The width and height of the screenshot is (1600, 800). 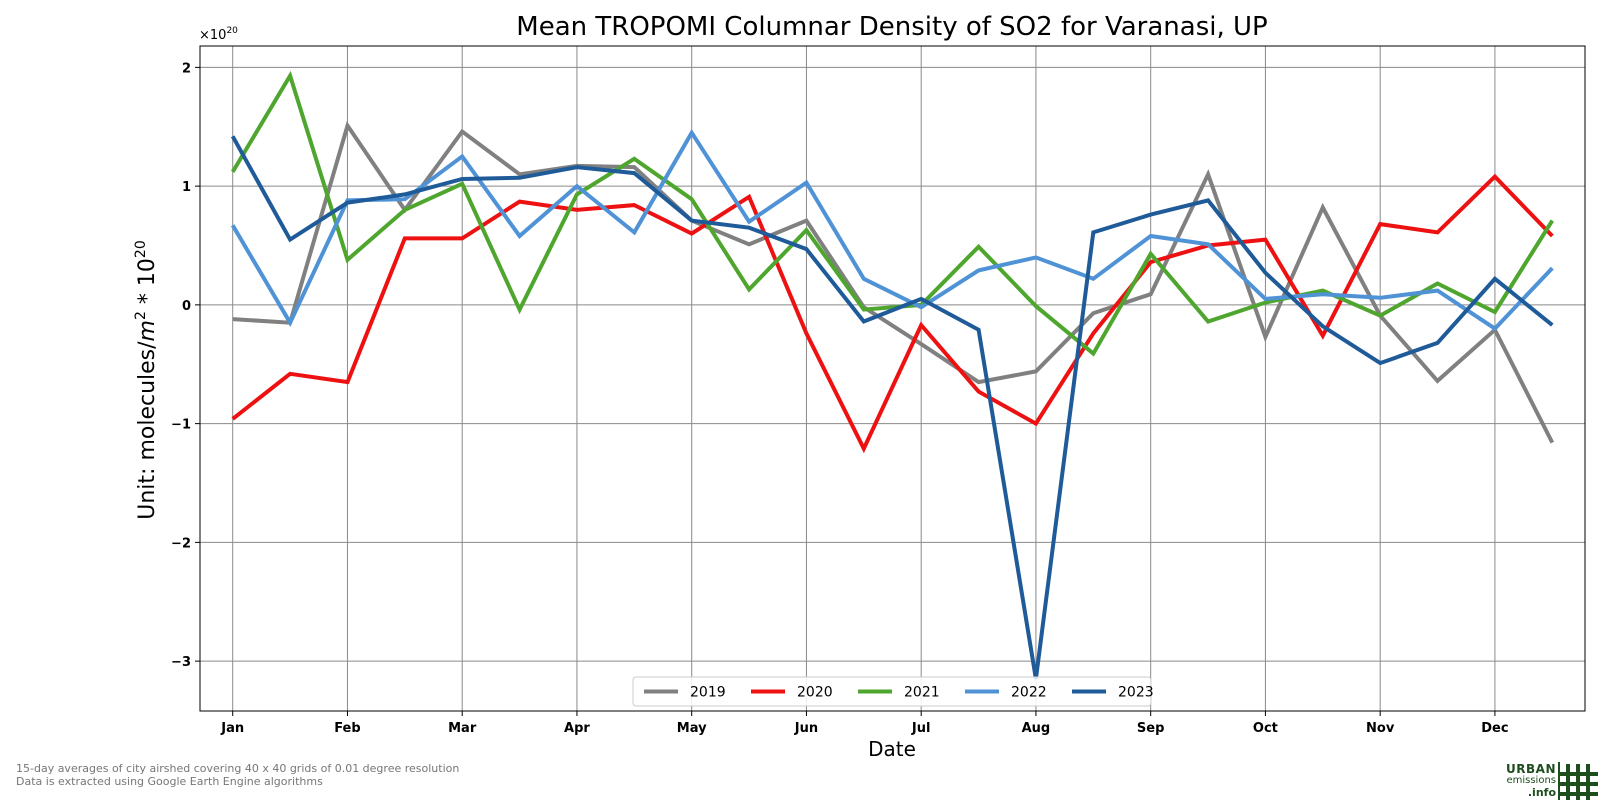 I want to click on legend: 2019 2020 2021 2022 2023, so click(x=893, y=691).